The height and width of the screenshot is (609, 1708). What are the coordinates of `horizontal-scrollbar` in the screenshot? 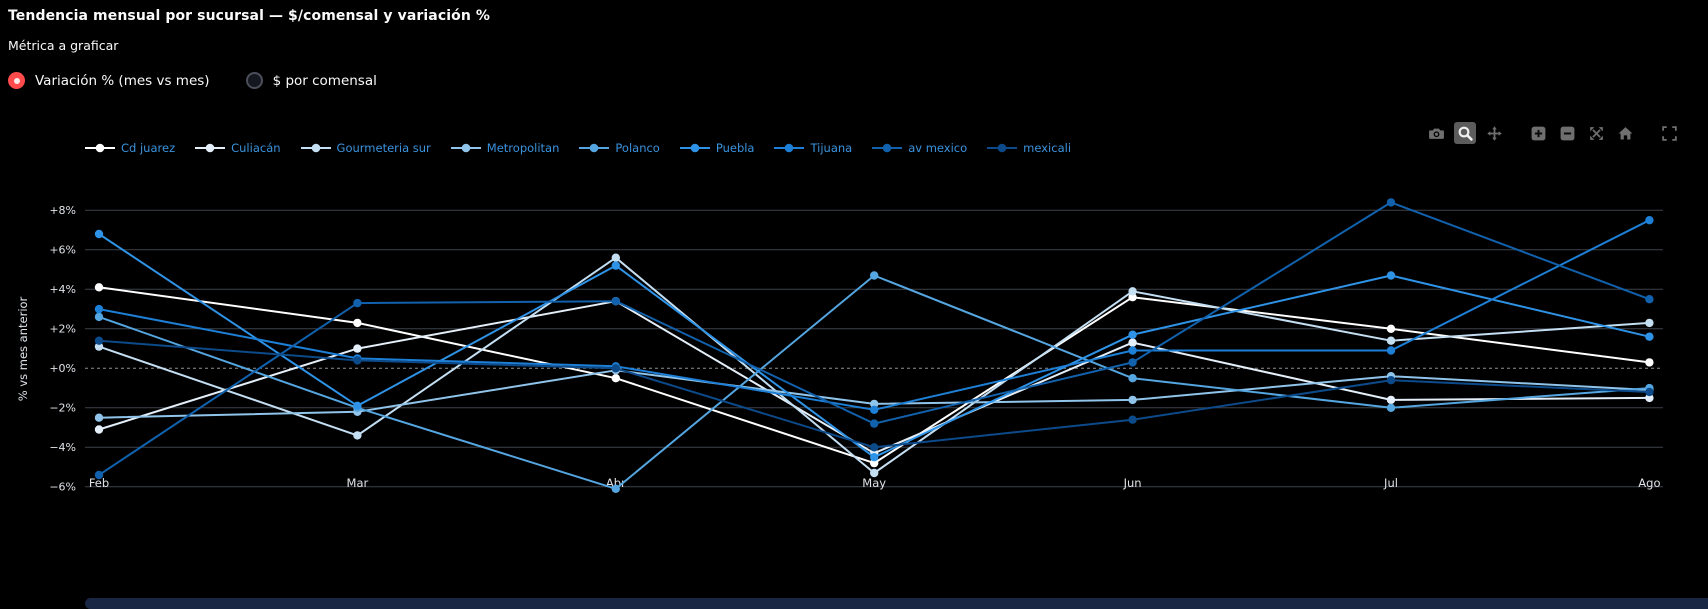 It's located at (896, 603).